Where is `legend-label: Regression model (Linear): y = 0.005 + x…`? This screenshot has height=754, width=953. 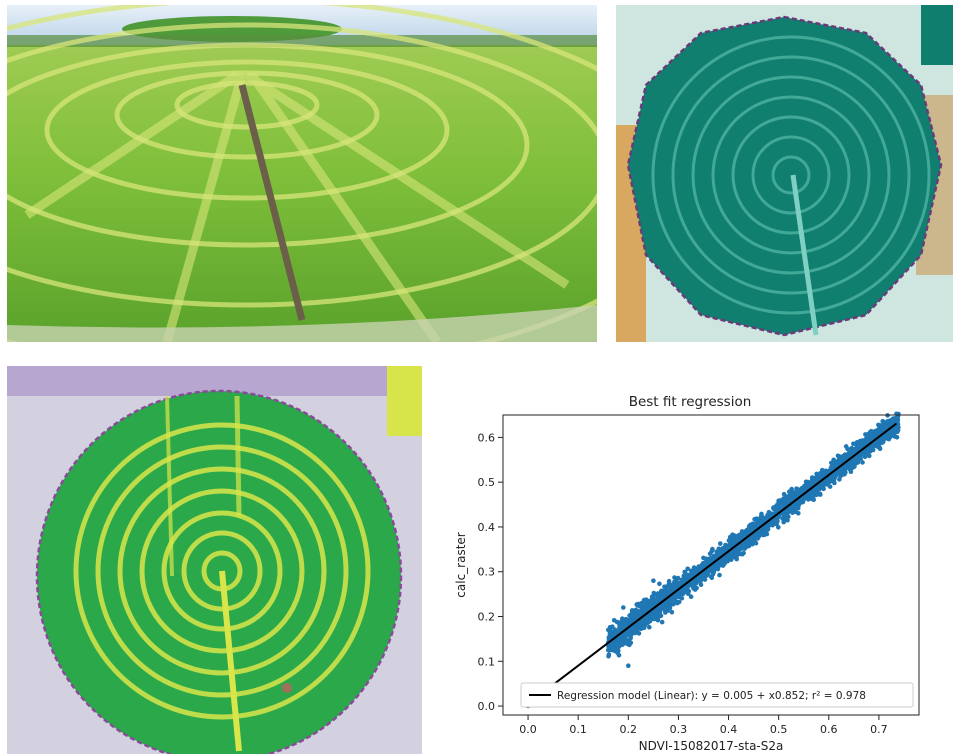 legend-label: Regression model (Linear): y = 0.005 + x… is located at coordinates (711, 696).